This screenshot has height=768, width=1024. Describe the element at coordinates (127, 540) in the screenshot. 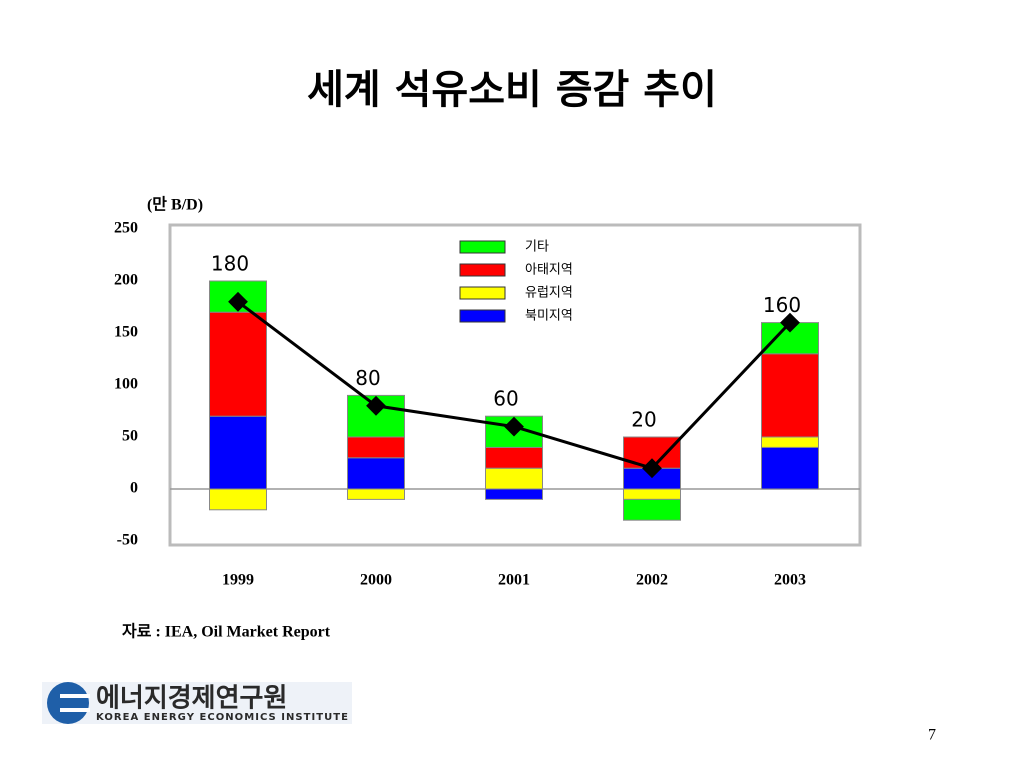

I see `y-tick-label: -50` at that location.